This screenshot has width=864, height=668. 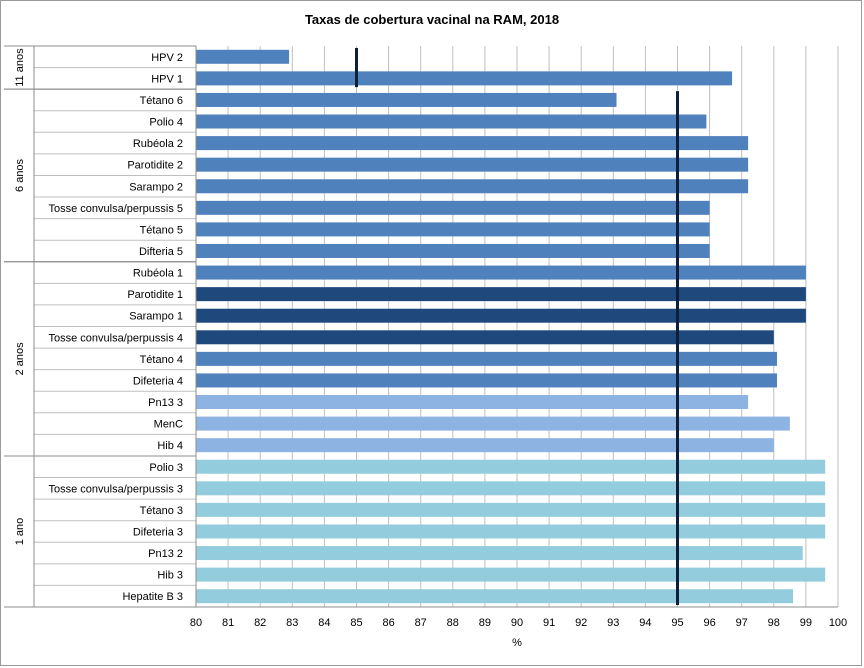 What do you see at coordinates (170, 576) in the screenshot?
I see `category-label: Hib 3` at bounding box center [170, 576].